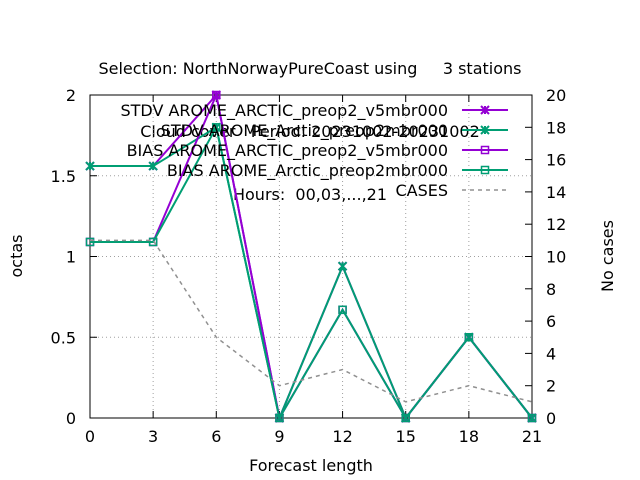  What do you see at coordinates (556, 257) in the screenshot?
I see `y2-tick-label: 10` at bounding box center [556, 257].